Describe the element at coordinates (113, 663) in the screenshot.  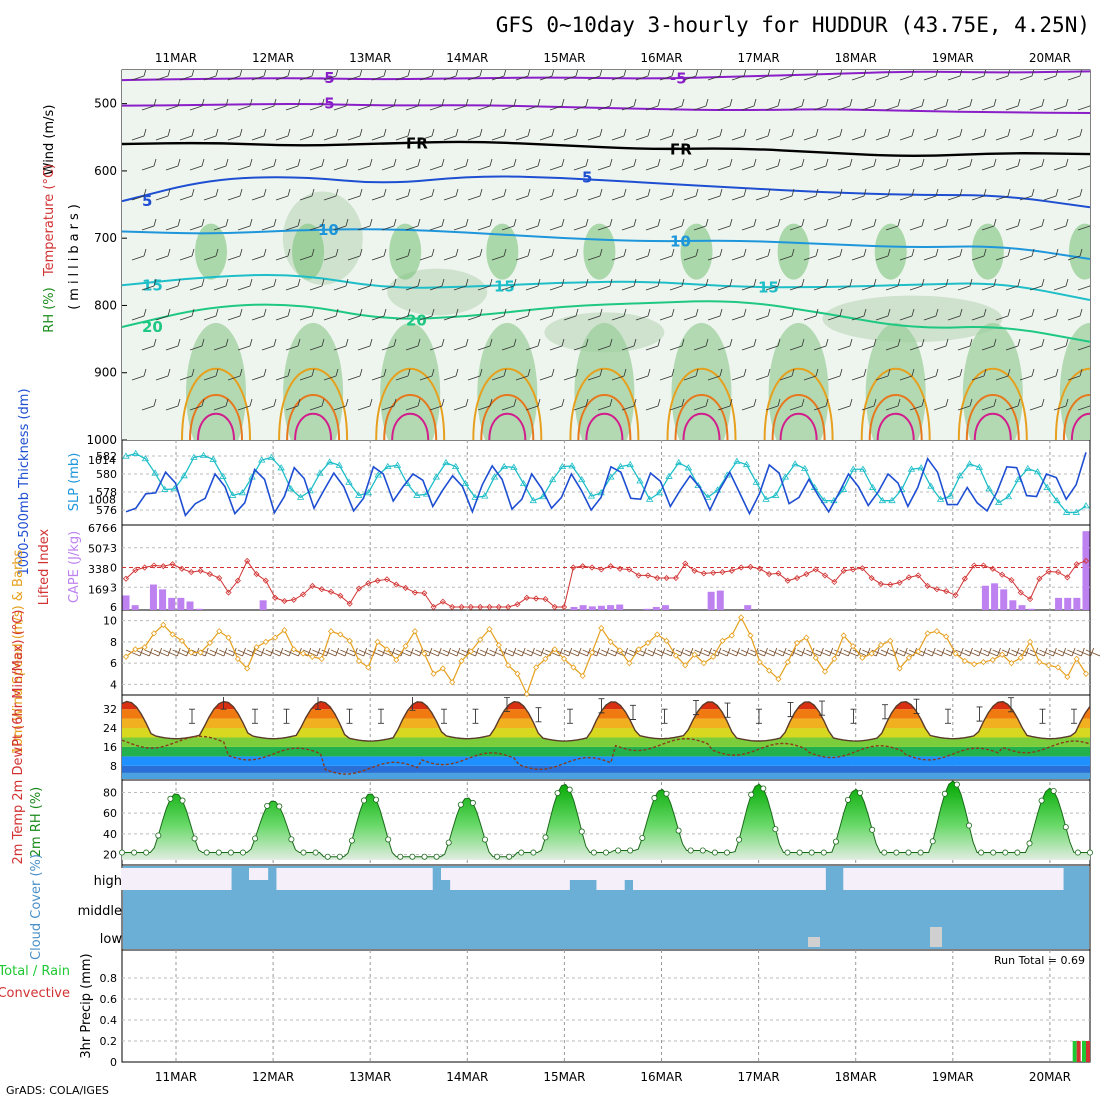
I see `wind-ytick-1: 6` at that location.